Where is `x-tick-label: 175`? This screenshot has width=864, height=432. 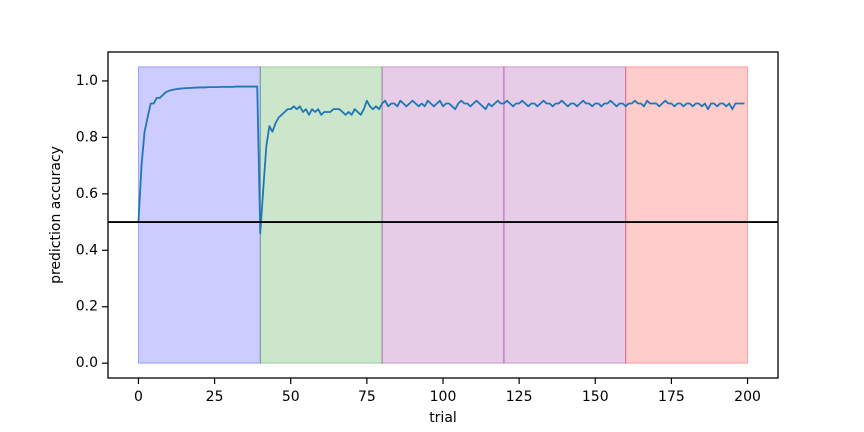 x-tick-label: 175 is located at coordinates (671, 397).